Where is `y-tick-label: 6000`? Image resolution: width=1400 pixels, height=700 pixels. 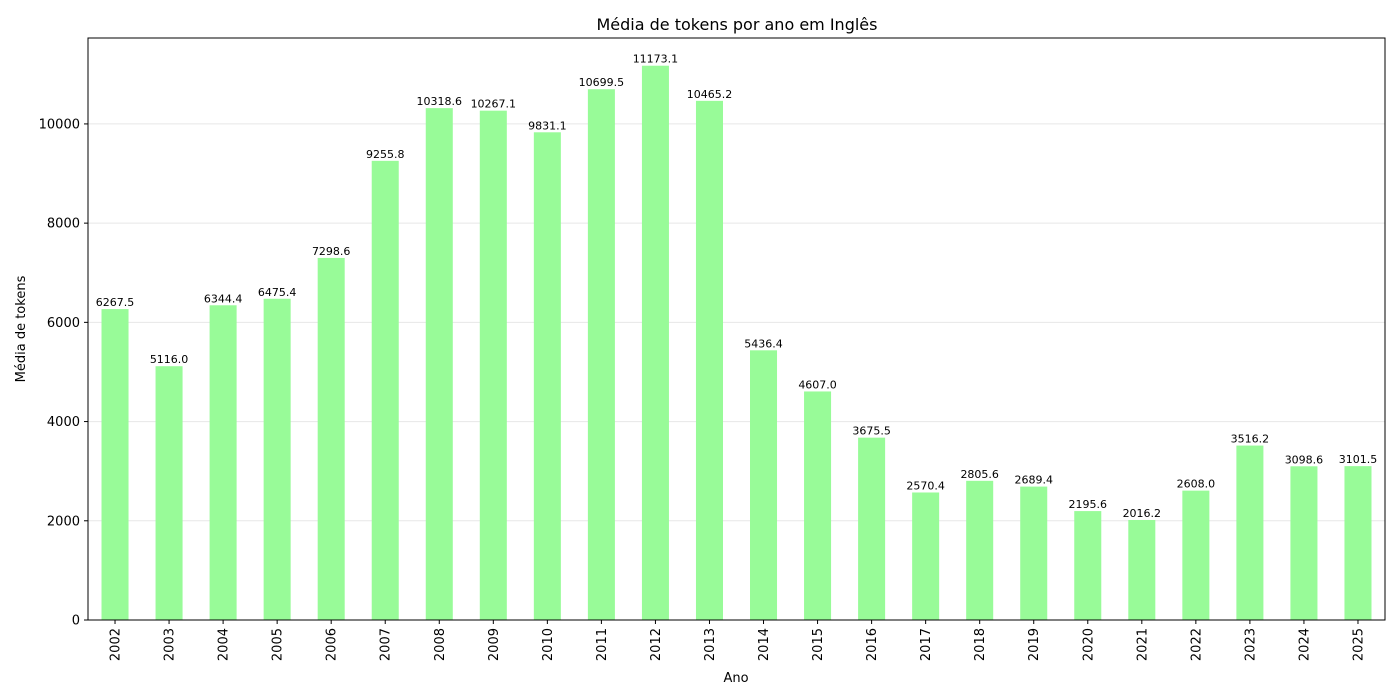
y-tick-label: 6000 is located at coordinates (63, 323).